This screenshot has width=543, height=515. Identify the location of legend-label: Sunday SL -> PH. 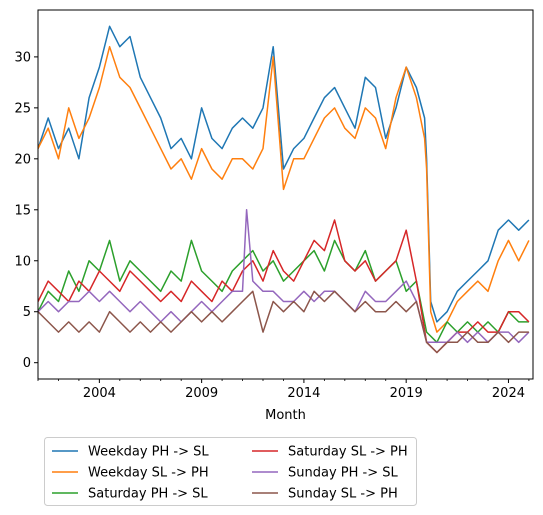
(343, 494).